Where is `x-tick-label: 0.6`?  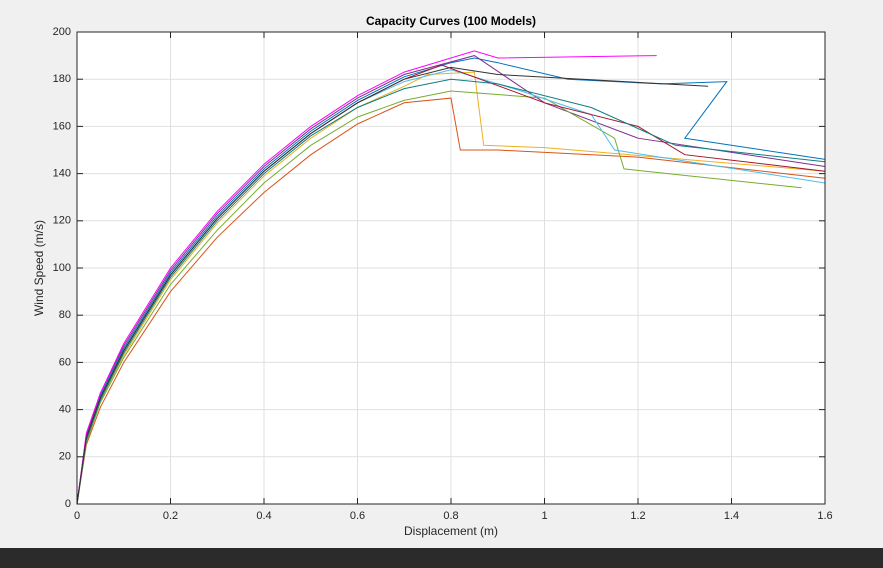 x-tick-label: 0.6 is located at coordinates (357, 516).